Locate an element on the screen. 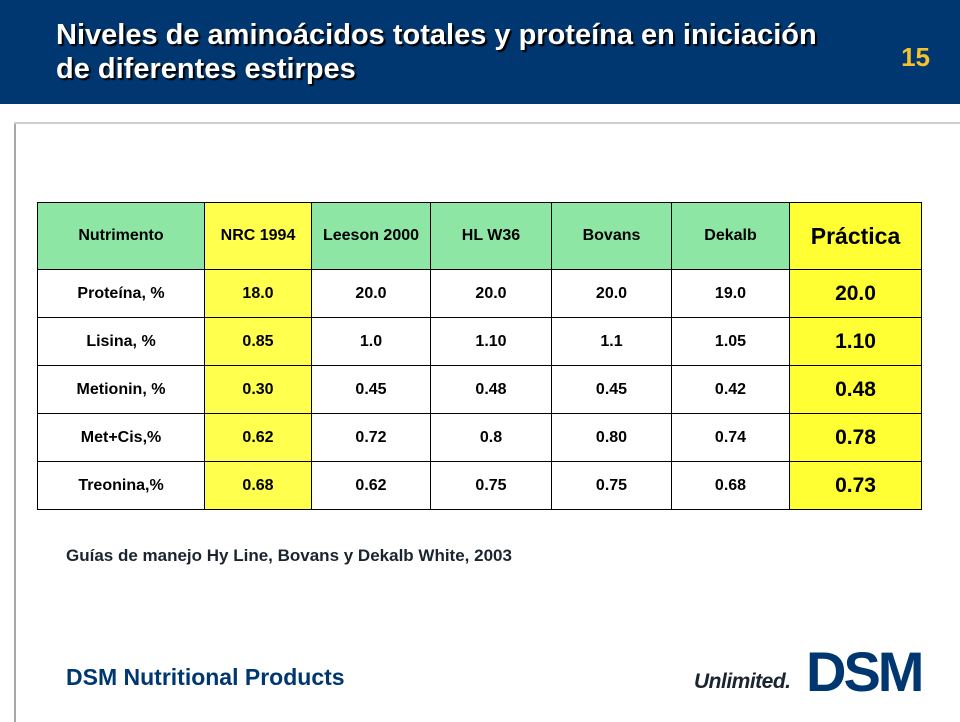 Image resolution: width=960 pixels, height=722 pixels. table-cell: 0.85 is located at coordinates (258, 341).